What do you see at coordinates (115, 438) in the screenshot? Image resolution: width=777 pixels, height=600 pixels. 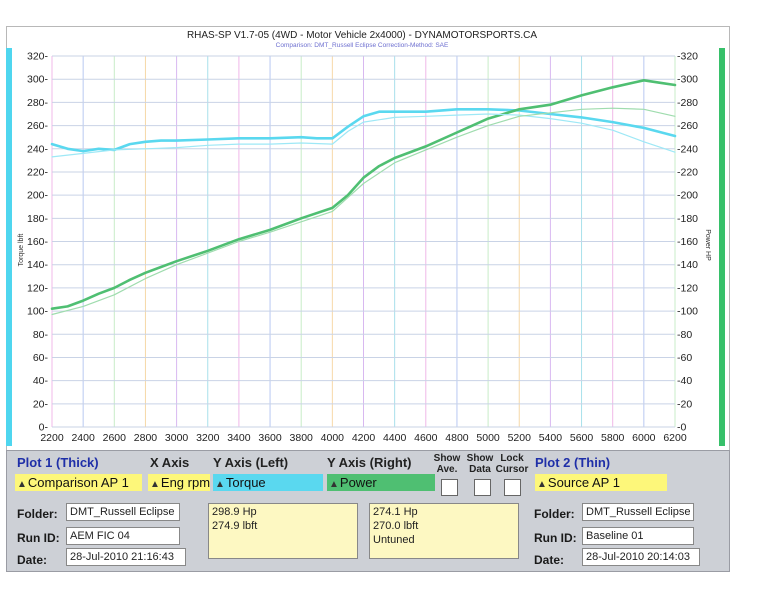 I see `x-tick-label: 2600` at bounding box center [115, 438].